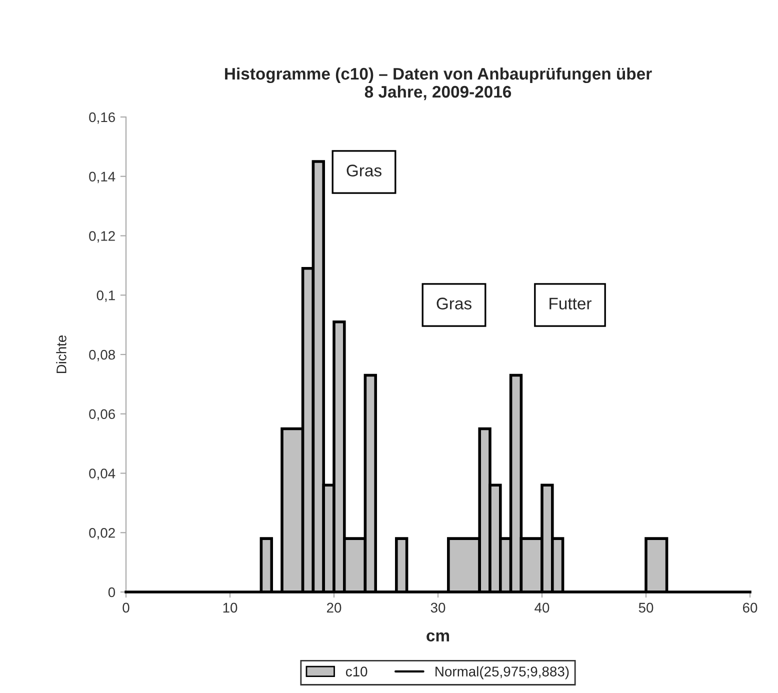 This screenshot has height=693, width=778. I want to click on x-tick-label: 30, so click(438, 607).